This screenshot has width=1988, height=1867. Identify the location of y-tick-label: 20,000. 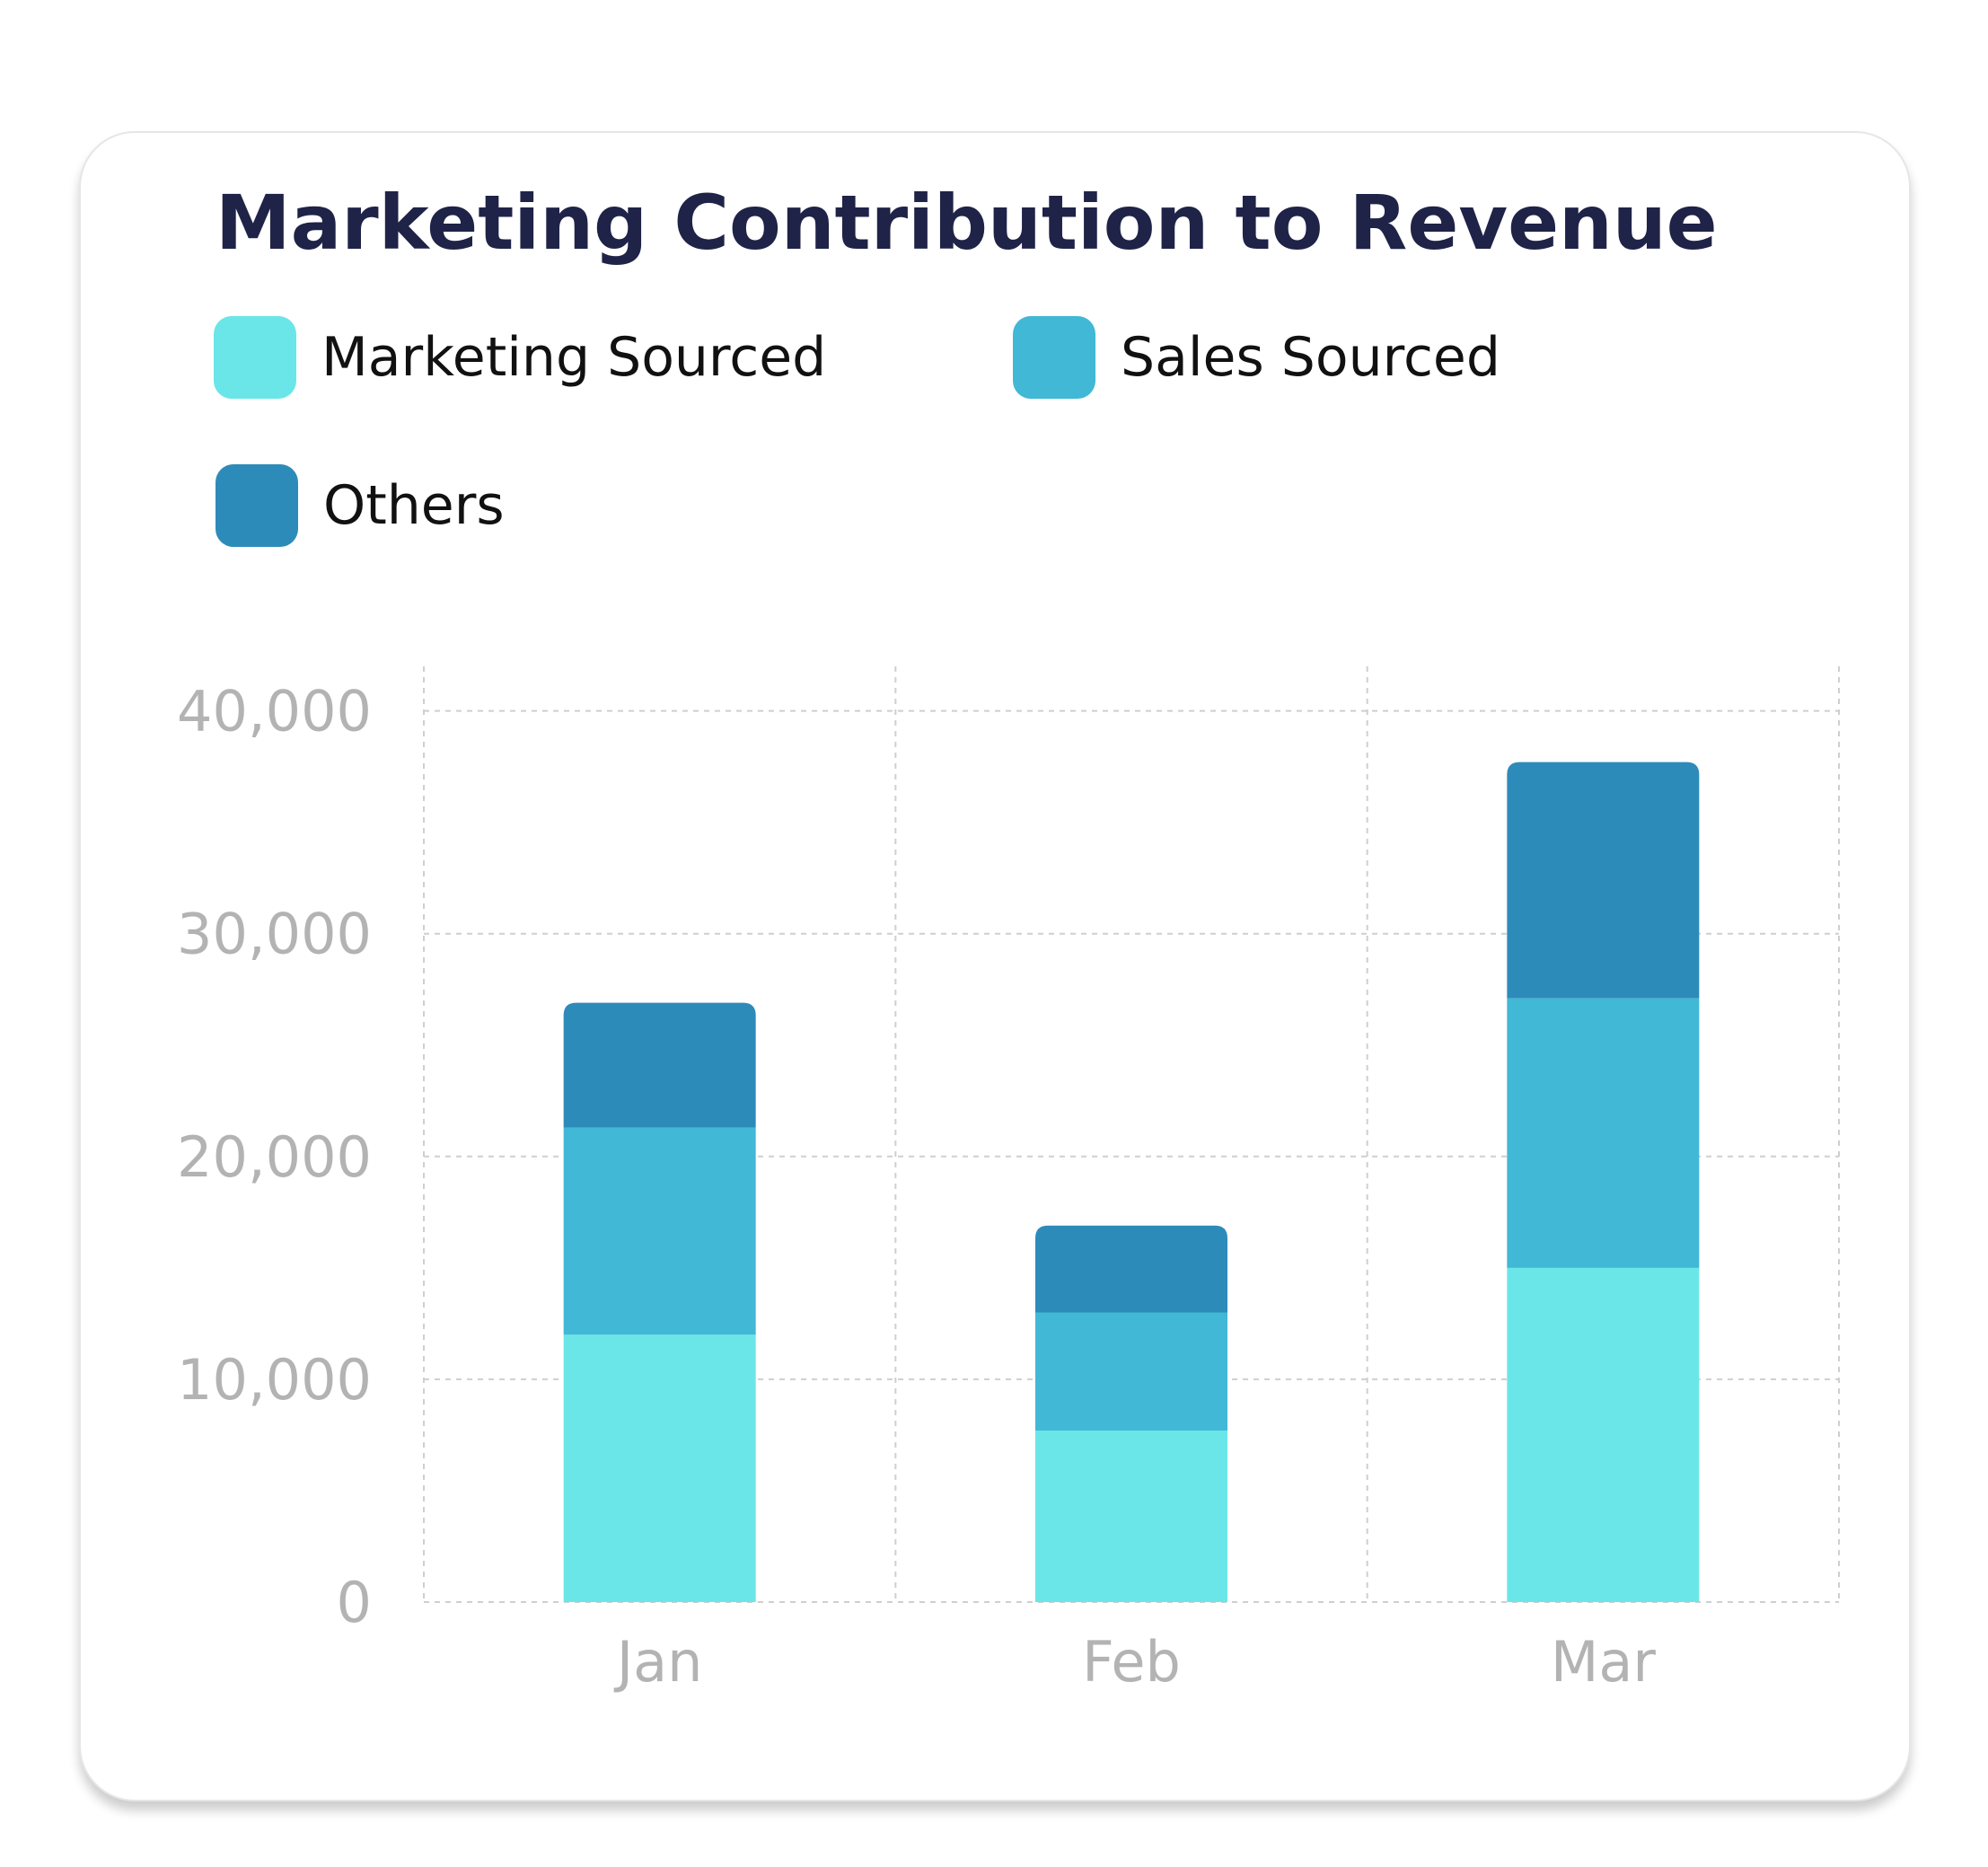
(274, 1157).